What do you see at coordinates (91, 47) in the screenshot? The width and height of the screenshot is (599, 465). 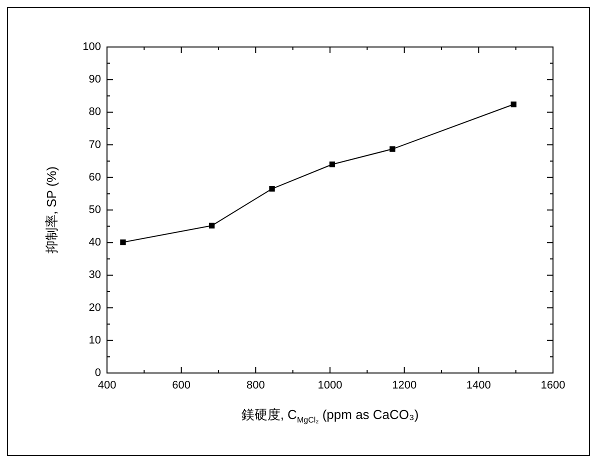 I see `y-tick-label: 100` at bounding box center [91, 47].